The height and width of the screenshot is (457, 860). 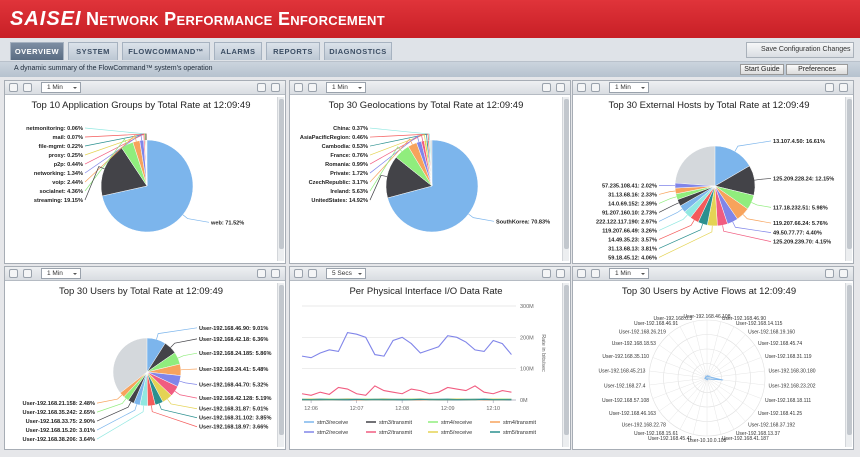 I want to click on scroll-thumb, so click(x=849, y=360).